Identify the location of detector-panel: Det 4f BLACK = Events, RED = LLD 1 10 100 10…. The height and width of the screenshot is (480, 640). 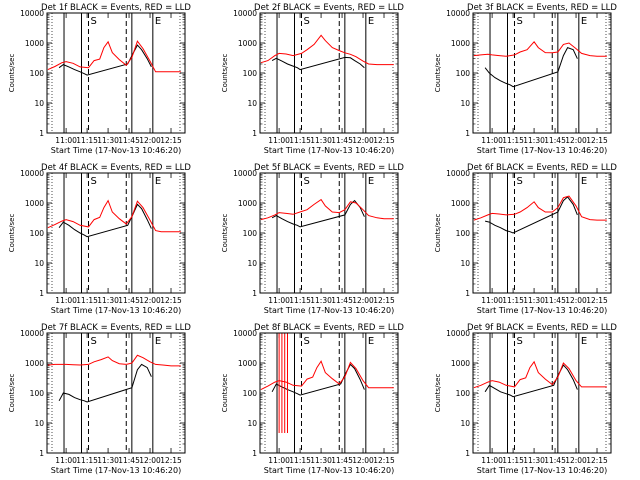
(99, 239).